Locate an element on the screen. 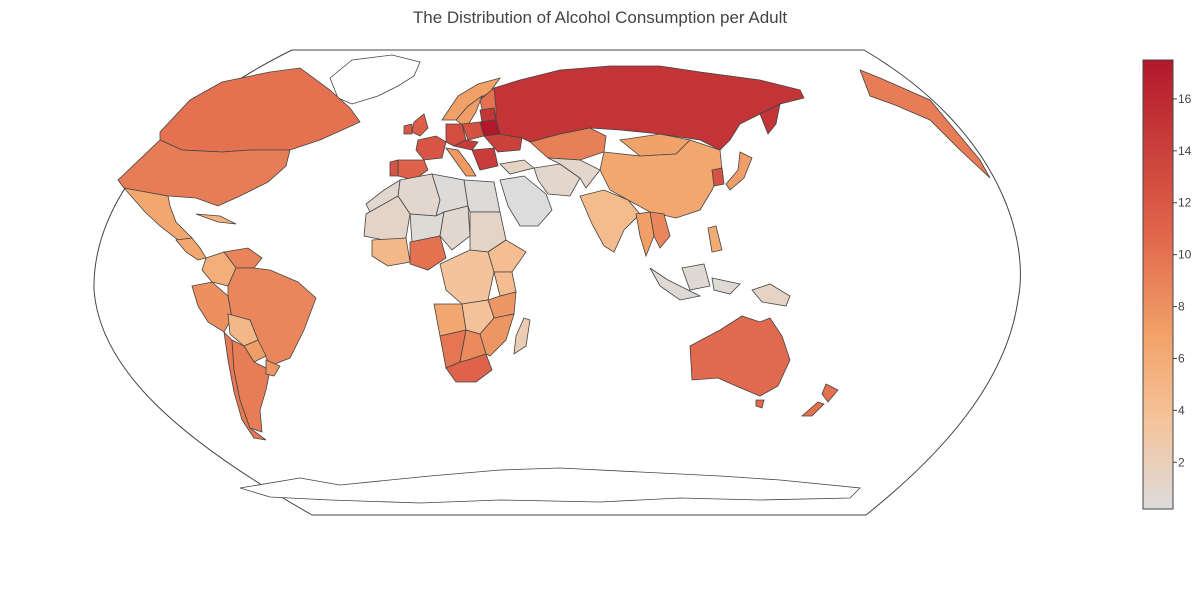 This screenshot has height=600, width=1200. region-italy is located at coordinates (461, 162).